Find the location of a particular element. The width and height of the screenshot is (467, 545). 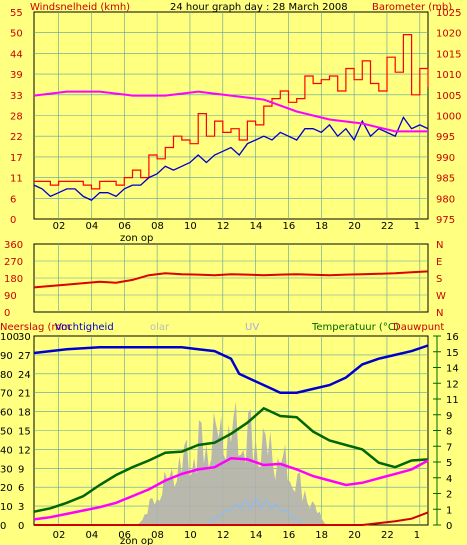

chart-main-title: 24 hour graph day : 28 March 2008 is located at coordinates (259, 7).